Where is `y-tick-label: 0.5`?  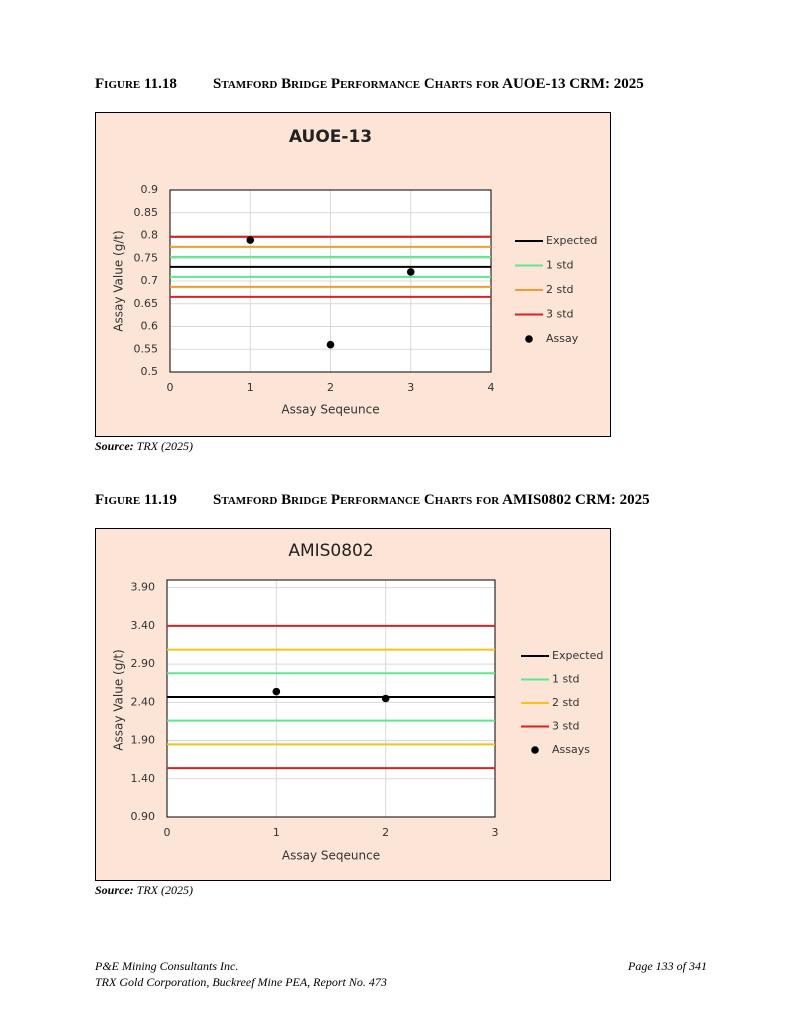 y-tick-label: 0.5 is located at coordinates (150, 371).